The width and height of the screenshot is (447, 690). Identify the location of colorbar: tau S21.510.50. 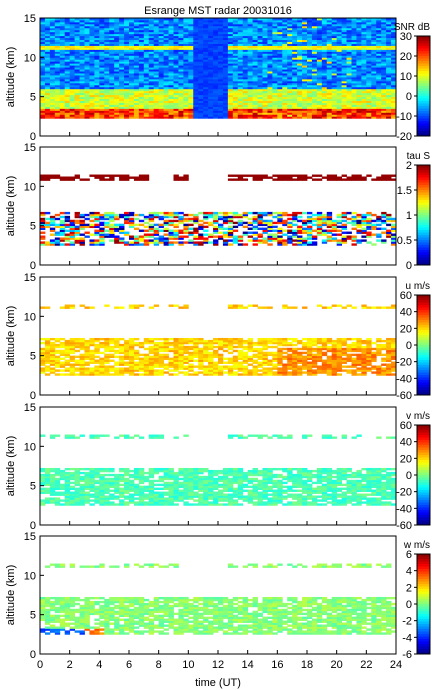
(414, 211).